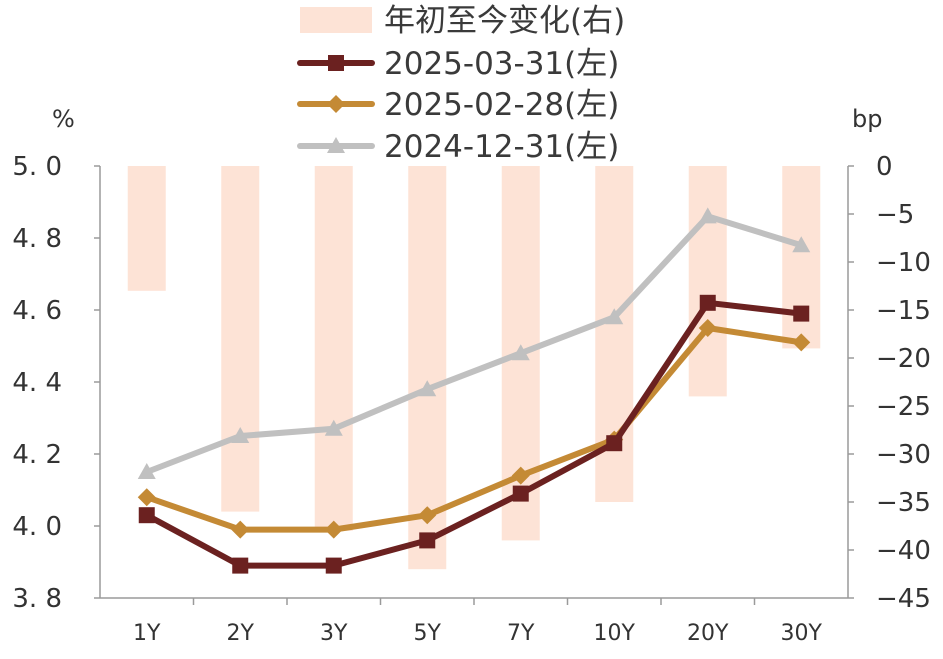  I want to click on point-triangle-20Y, so click(707, 215).